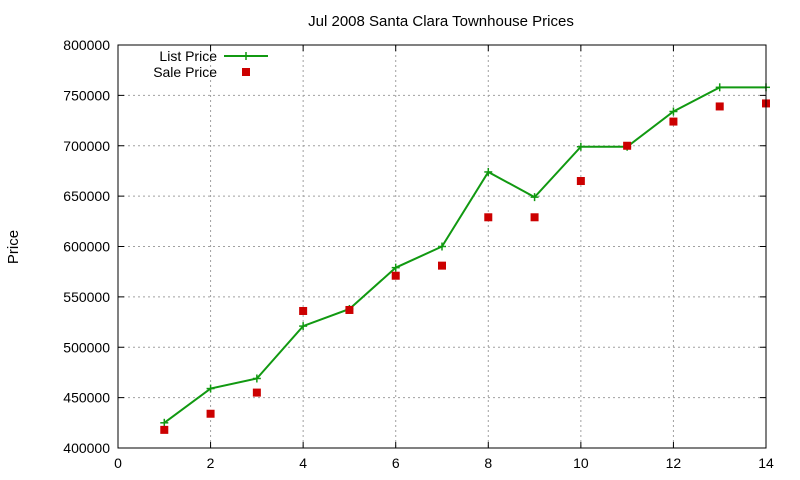  Describe the element at coordinates (185, 72) in the screenshot. I see `legend-label-sale-price: Sale Price` at that location.